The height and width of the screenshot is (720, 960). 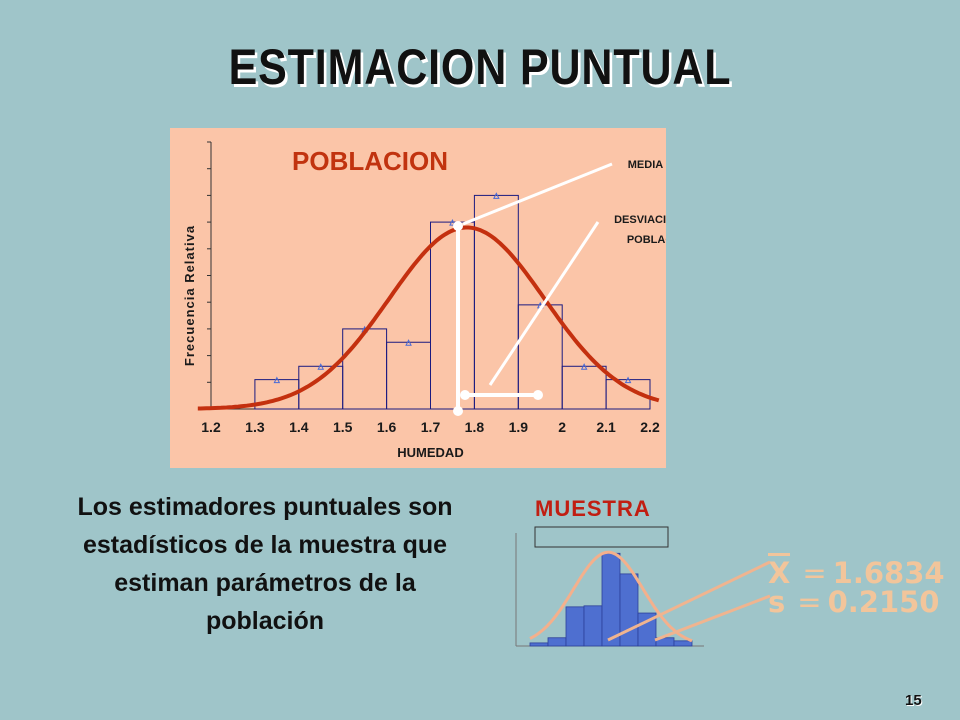 What do you see at coordinates (370, 161) in the screenshot?
I see `chart-title: POBLACION` at bounding box center [370, 161].